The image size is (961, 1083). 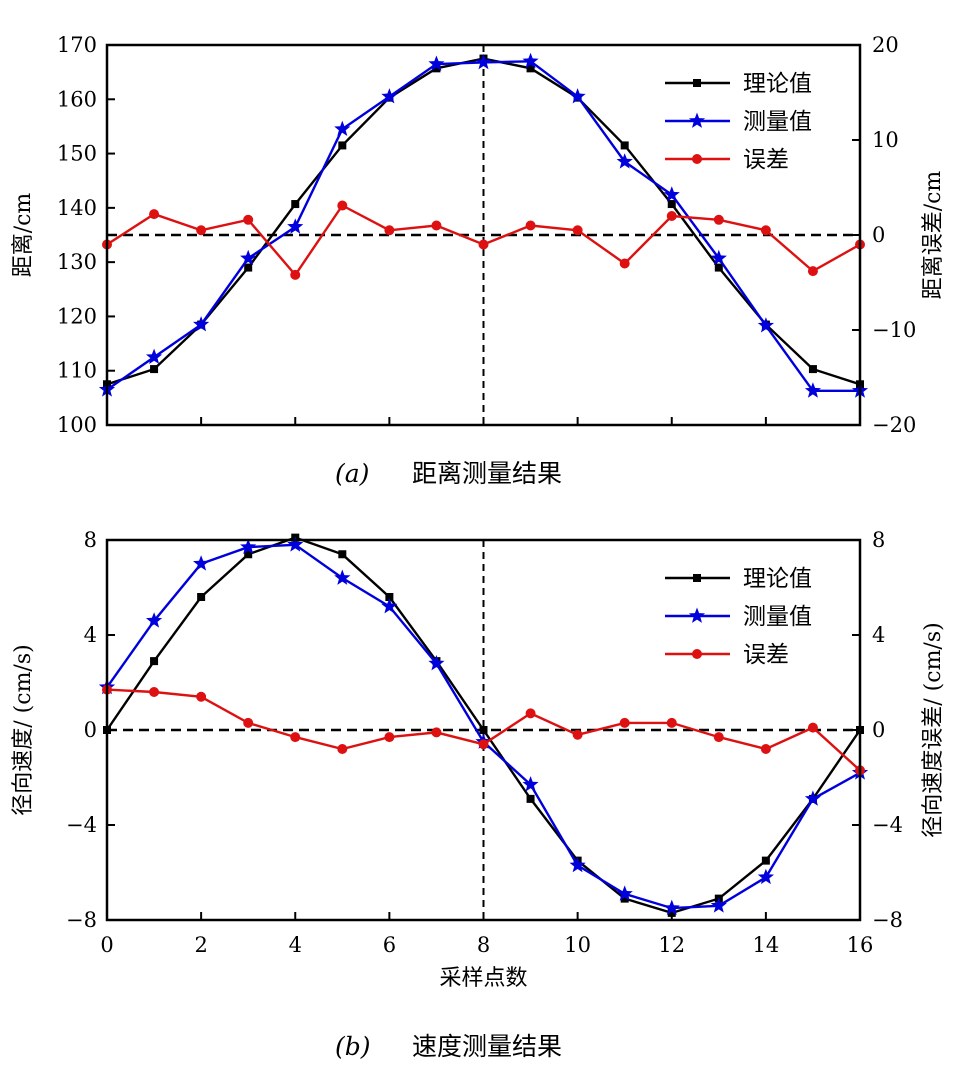 What do you see at coordinates (77, 425) in the screenshot?
I see `y-tick-label: 100` at bounding box center [77, 425].